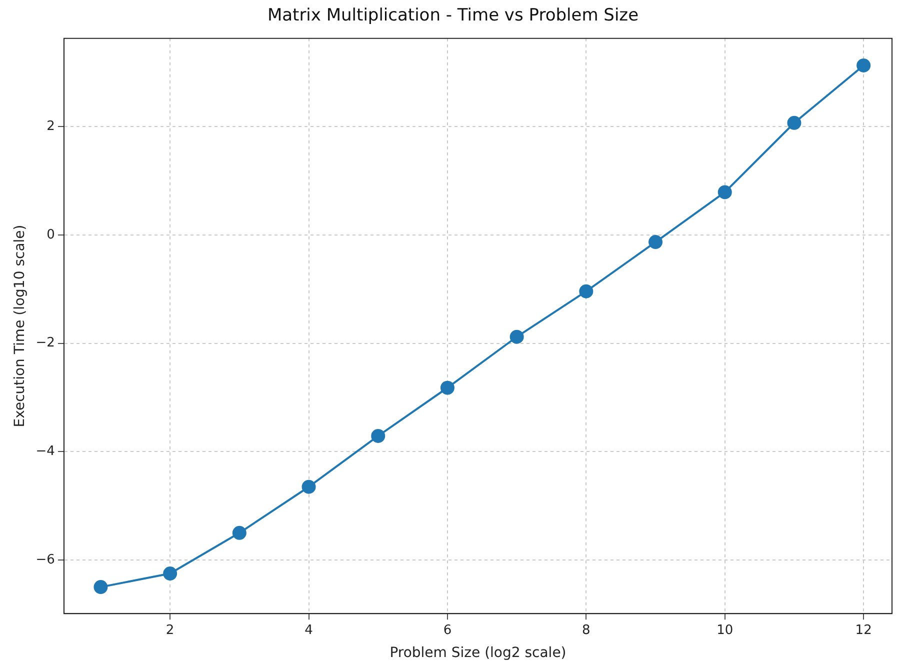 The width and height of the screenshot is (900, 670). Describe the element at coordinates (45, 343) in the screenshot. I see `y-tick-label: −2` at that location.